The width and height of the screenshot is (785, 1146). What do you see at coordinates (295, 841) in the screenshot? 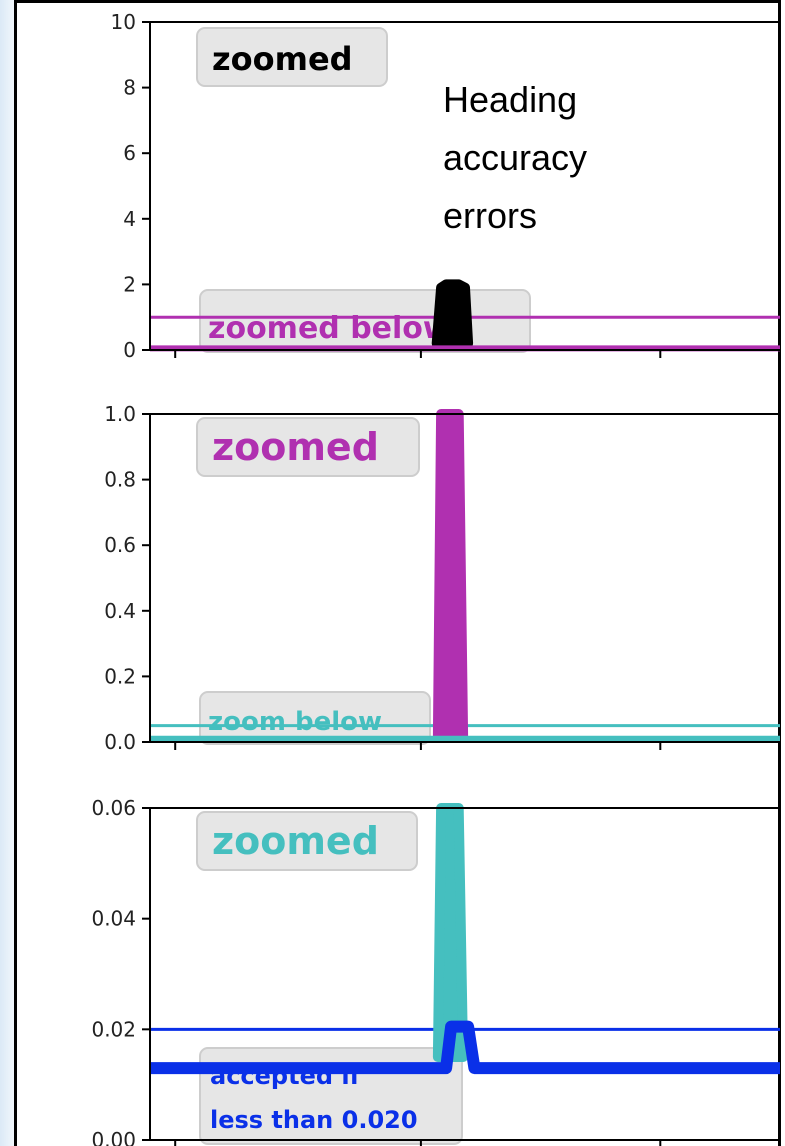
I see `panel-bottom-zoomed-label: zoomed` at bounding box center [295, 841].